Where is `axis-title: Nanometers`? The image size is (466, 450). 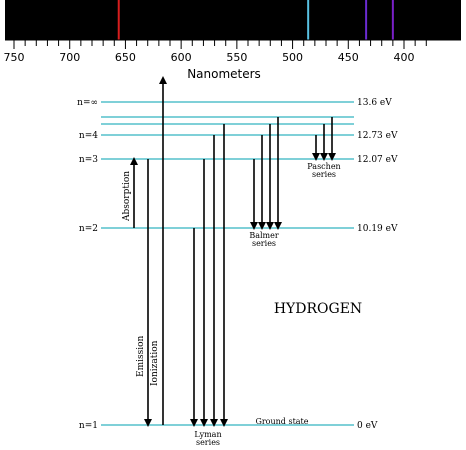 axis-title: Nanometers is located at coordinates (224, 74).